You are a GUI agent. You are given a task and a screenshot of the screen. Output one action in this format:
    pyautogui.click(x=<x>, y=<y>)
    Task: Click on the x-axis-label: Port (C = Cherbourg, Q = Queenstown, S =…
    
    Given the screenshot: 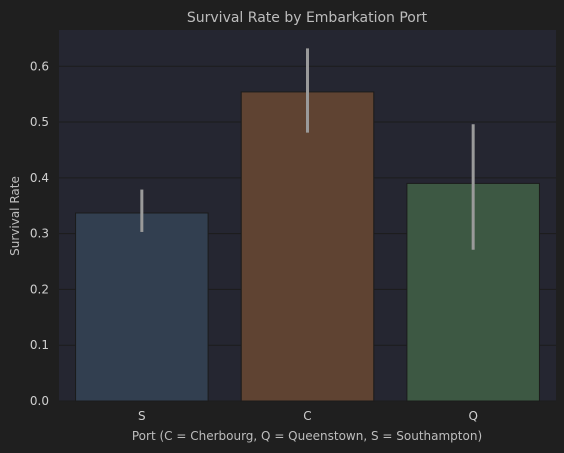 What is the action you would take?
    pyautogui.click(x=307, y=436)
    